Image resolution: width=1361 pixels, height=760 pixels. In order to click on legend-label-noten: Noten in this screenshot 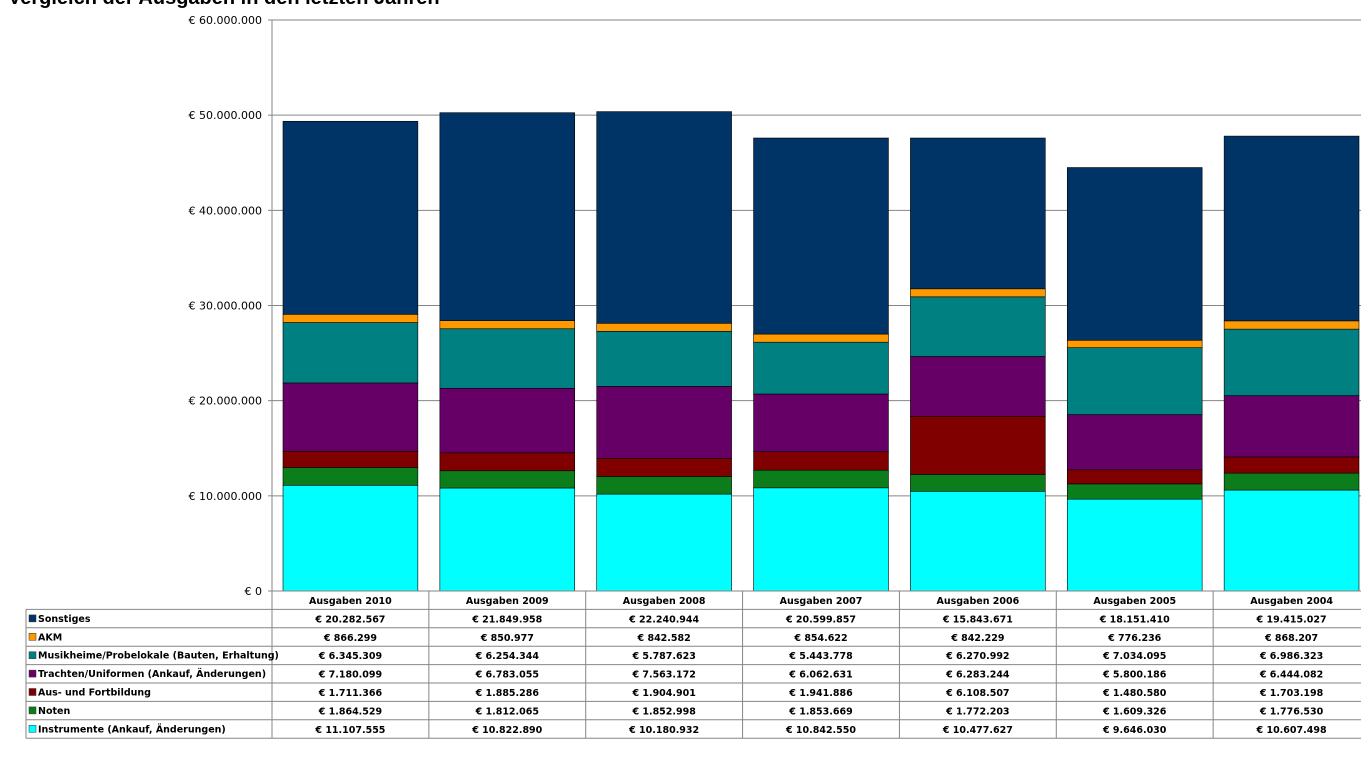, I will do `click(54, 711)`.